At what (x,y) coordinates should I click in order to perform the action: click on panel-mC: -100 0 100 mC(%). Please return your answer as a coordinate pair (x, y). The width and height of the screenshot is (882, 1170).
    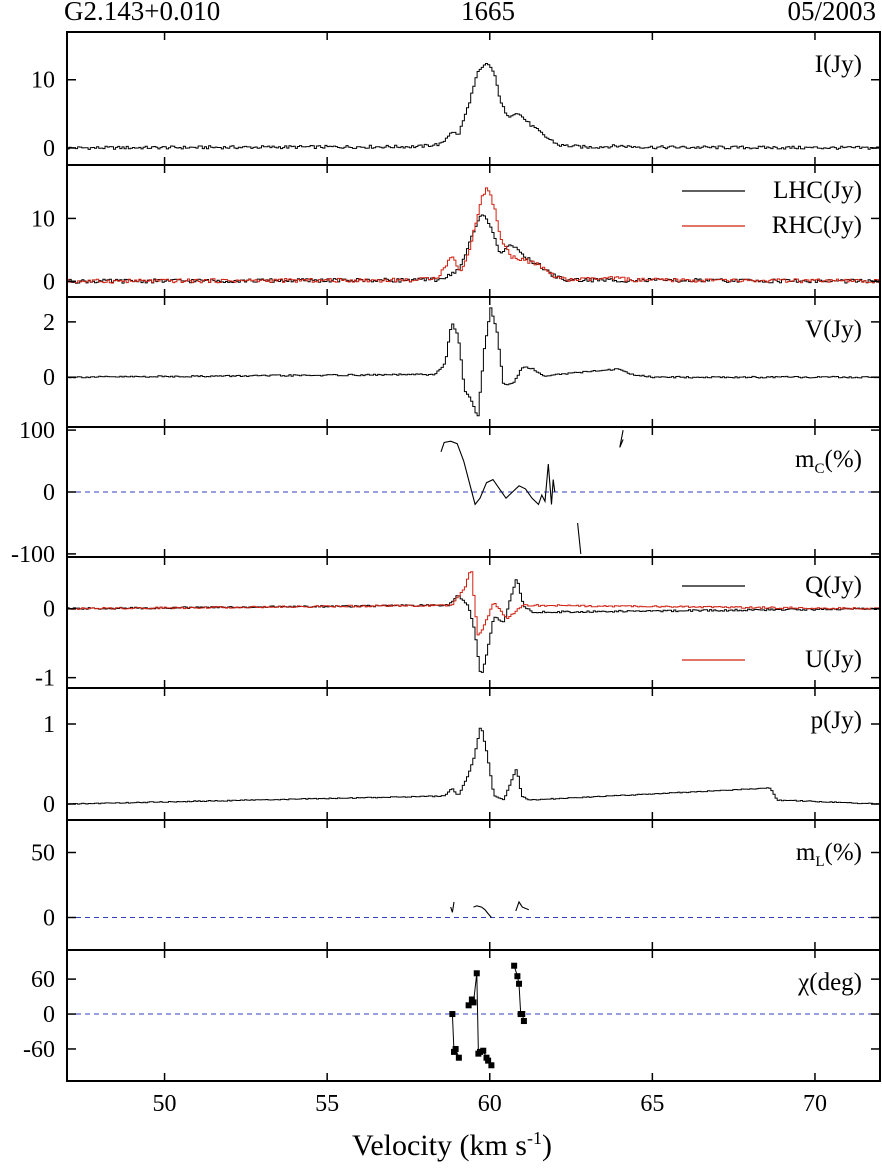
    Looking at the image, I should click on (446, 493).